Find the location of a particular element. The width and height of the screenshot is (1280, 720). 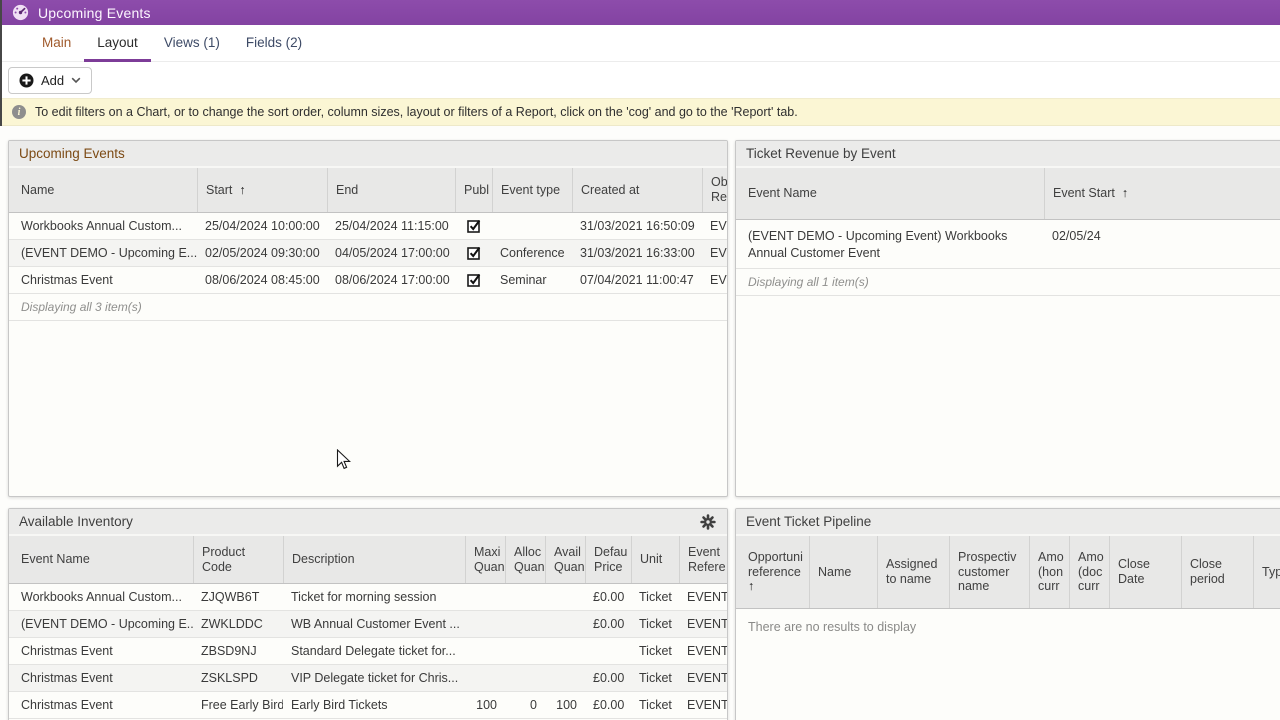

col-opportunity-reference: Opportuni reference ↑ is located at coordinates (775, 571).